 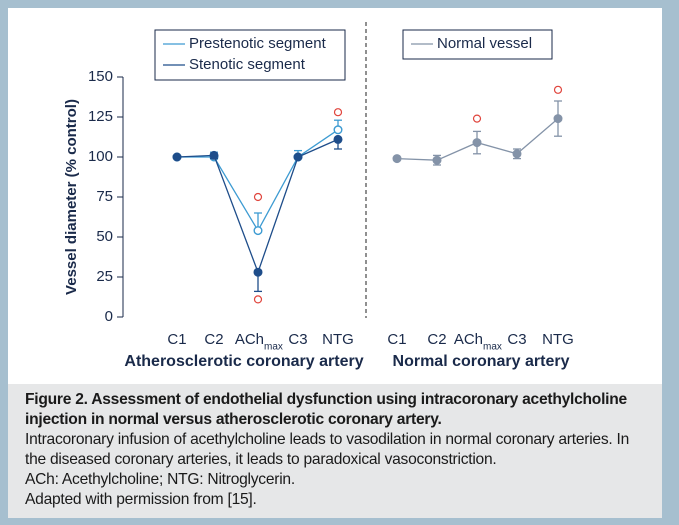 What do you see at coordinates (104, 276) in the screenshot?
I see `y-tick-label: 25` at bounding box center [104, 276].